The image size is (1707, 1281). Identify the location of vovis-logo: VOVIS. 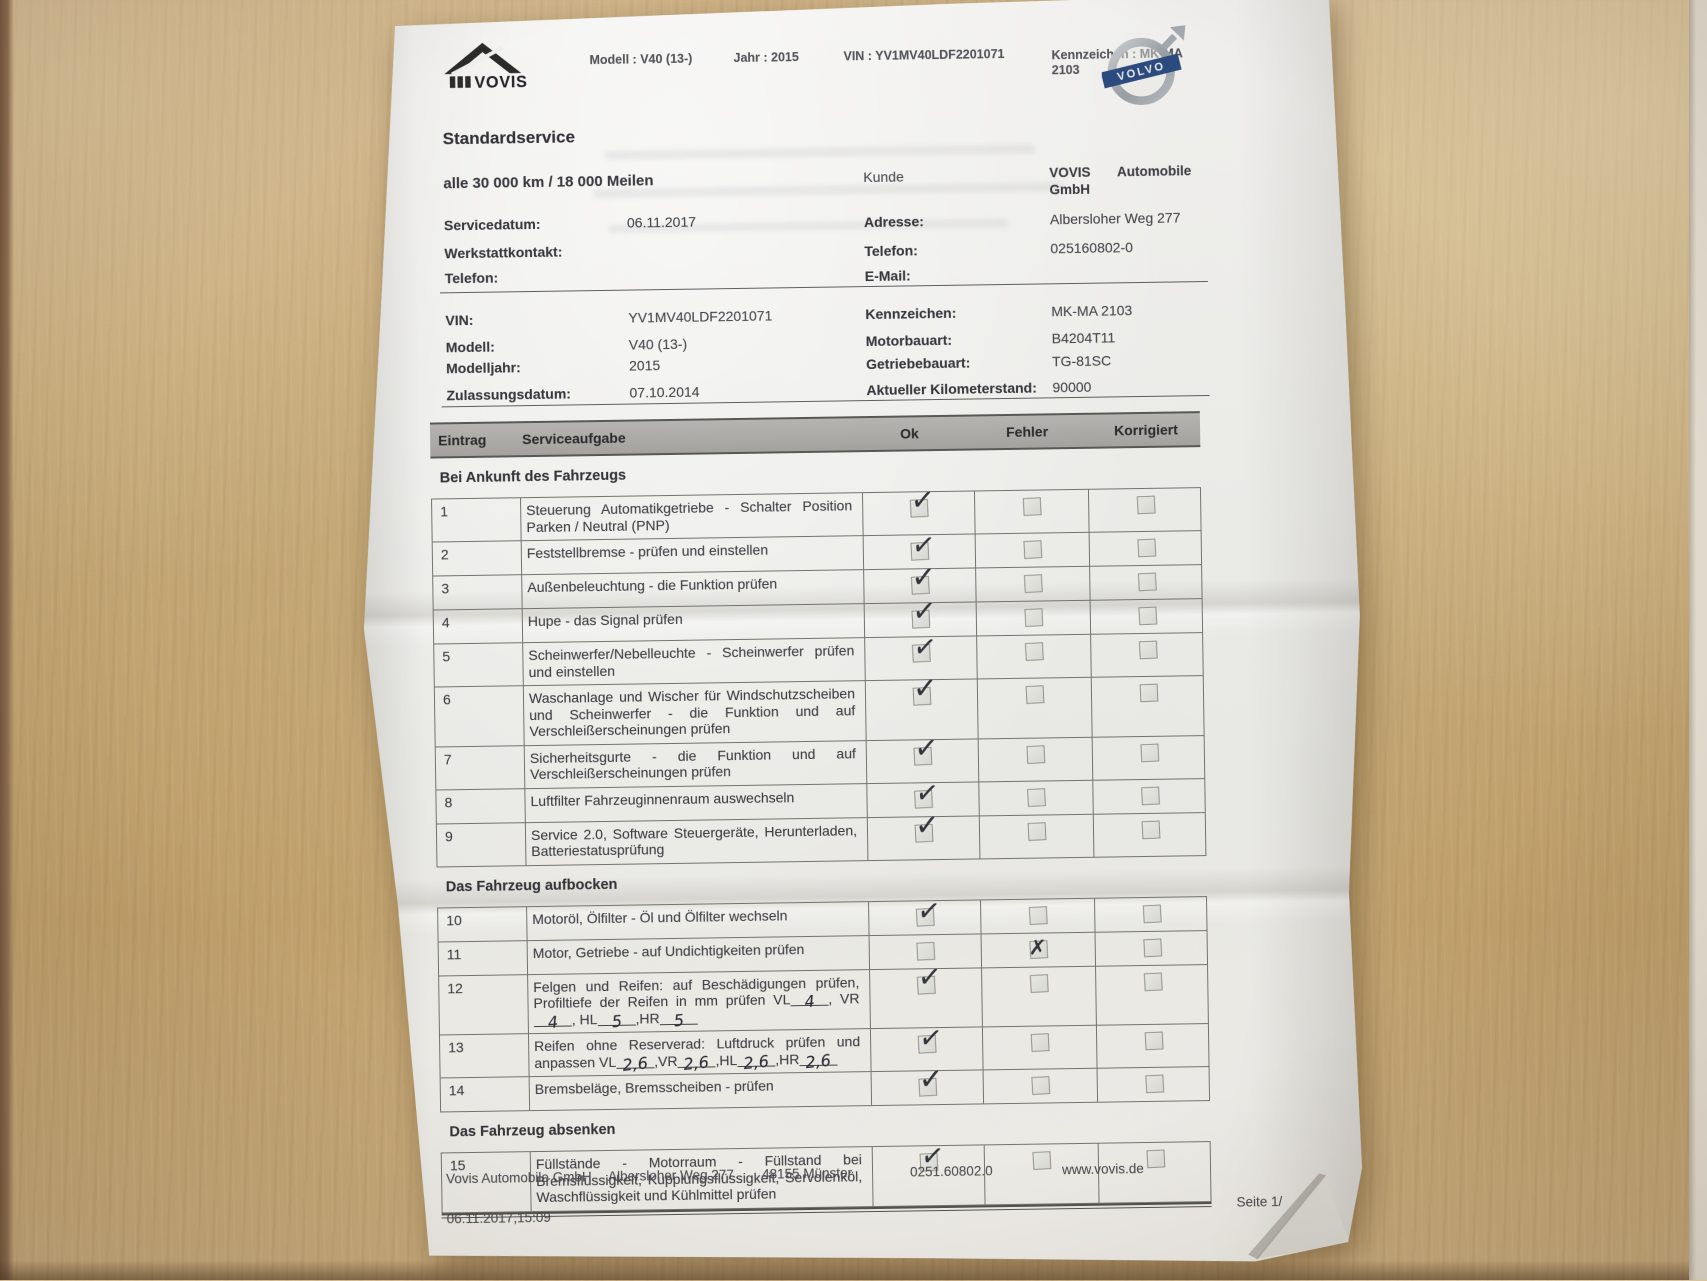
(489, 66).